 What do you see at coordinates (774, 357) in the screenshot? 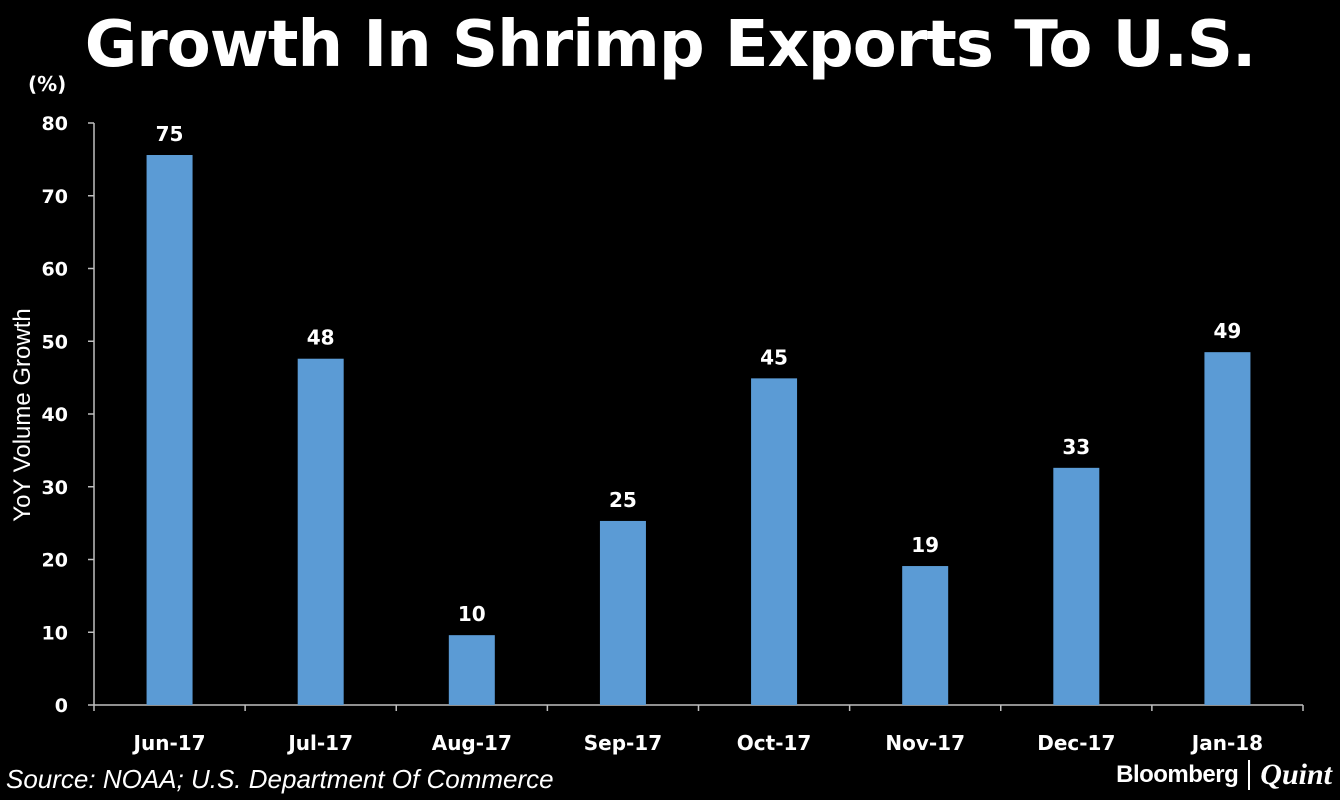
I see `data-label: 45` at bounding box center [774, 357].